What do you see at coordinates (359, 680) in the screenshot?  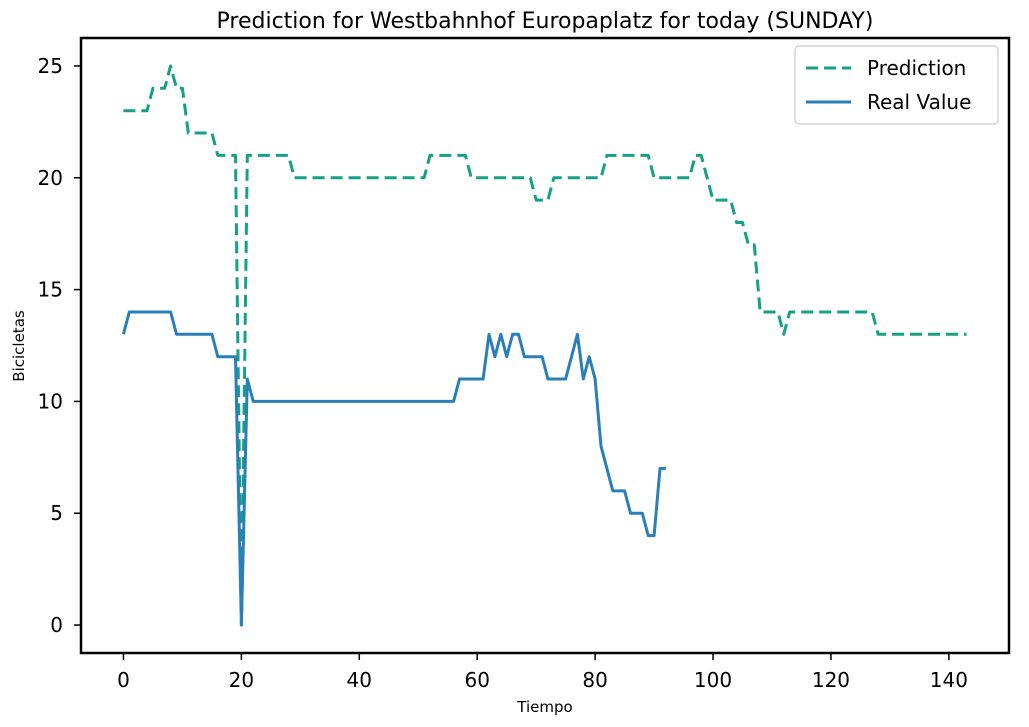 I see `x-tick-label: 40` at bounding box center [359, 680].